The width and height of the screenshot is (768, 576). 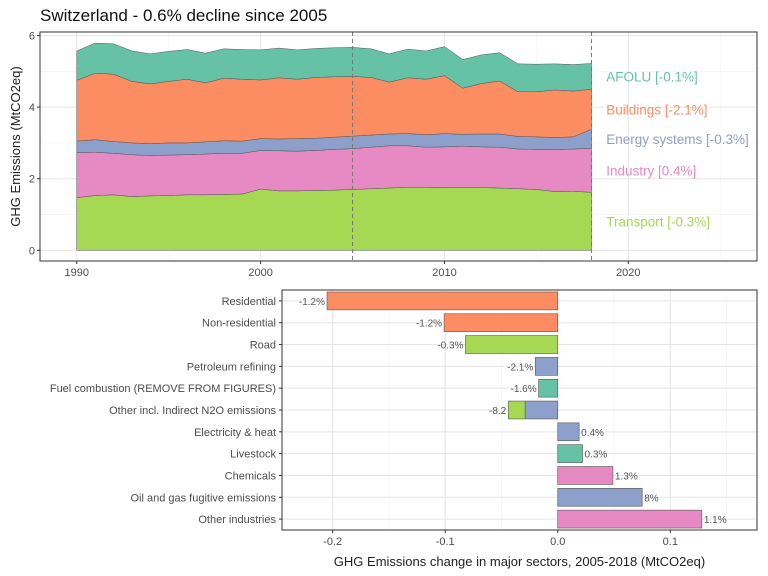 I want to click on bar-data-label: 0.4%, so click(x=592, y=433).